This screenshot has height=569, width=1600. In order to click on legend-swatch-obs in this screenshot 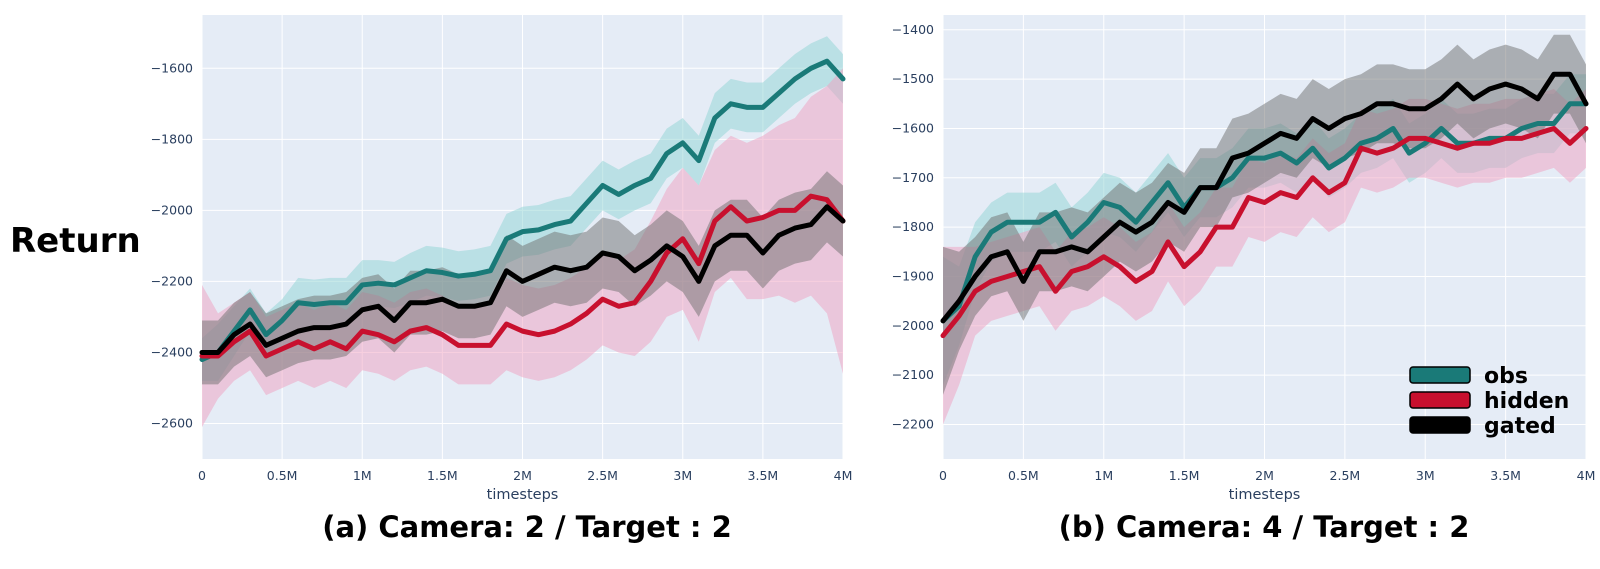, I will do `click(1440, 375)`.